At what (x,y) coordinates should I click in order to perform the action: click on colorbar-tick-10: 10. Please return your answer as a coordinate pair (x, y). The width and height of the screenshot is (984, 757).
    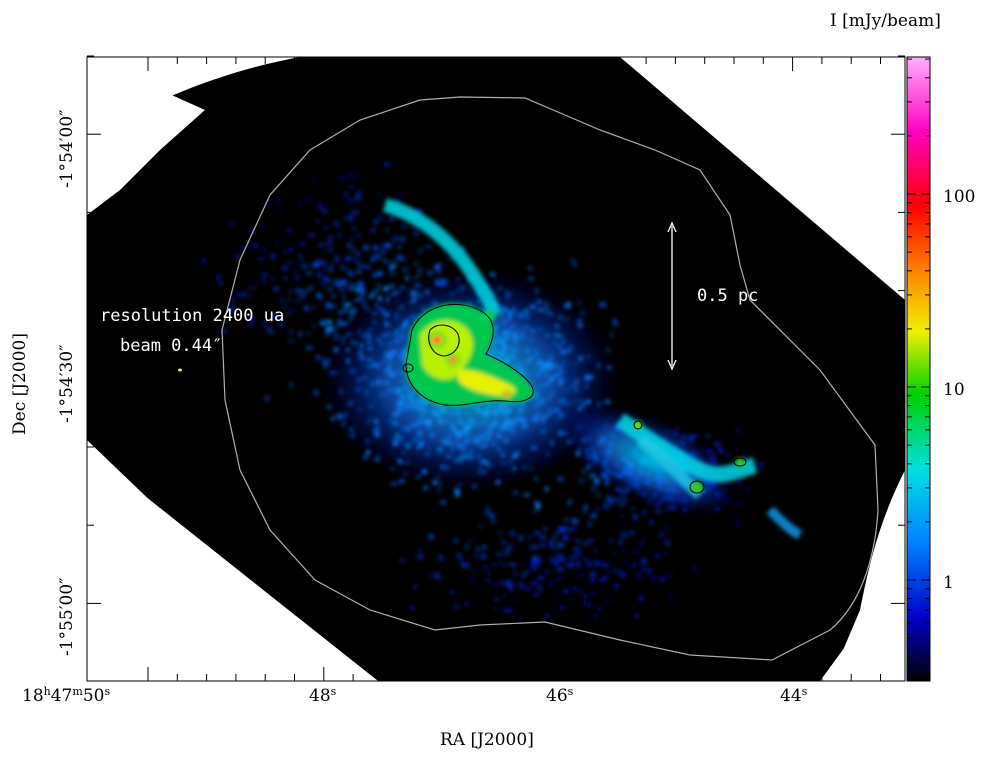
    Looking at the image, I should click on (954, 390).